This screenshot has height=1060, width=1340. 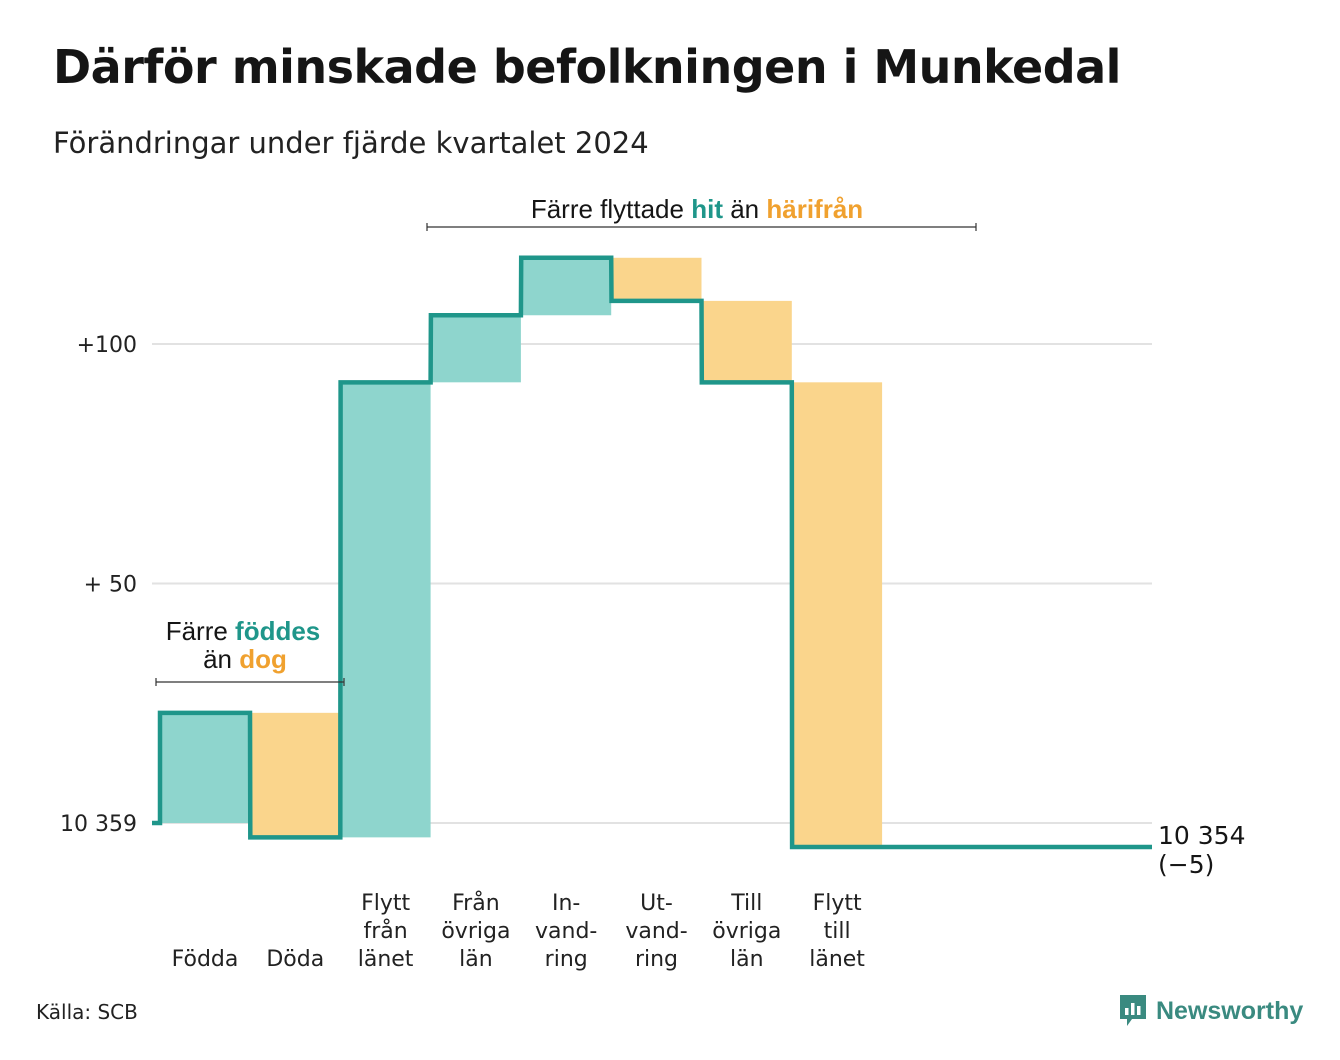 What do you see at coordinates (1133, 1010) in the screenshot?
I see `newsworthy-logo-icon` at bounding box center [1133, 1010].